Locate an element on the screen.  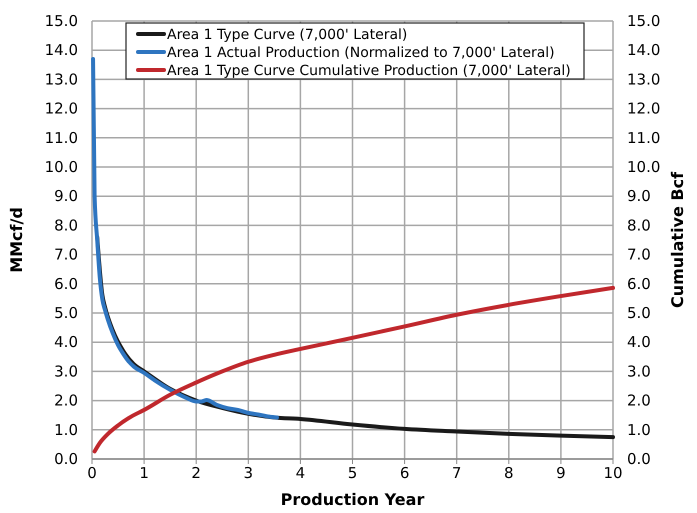
y2-tick-label: 4.0 is located at coordinates (639, 342).